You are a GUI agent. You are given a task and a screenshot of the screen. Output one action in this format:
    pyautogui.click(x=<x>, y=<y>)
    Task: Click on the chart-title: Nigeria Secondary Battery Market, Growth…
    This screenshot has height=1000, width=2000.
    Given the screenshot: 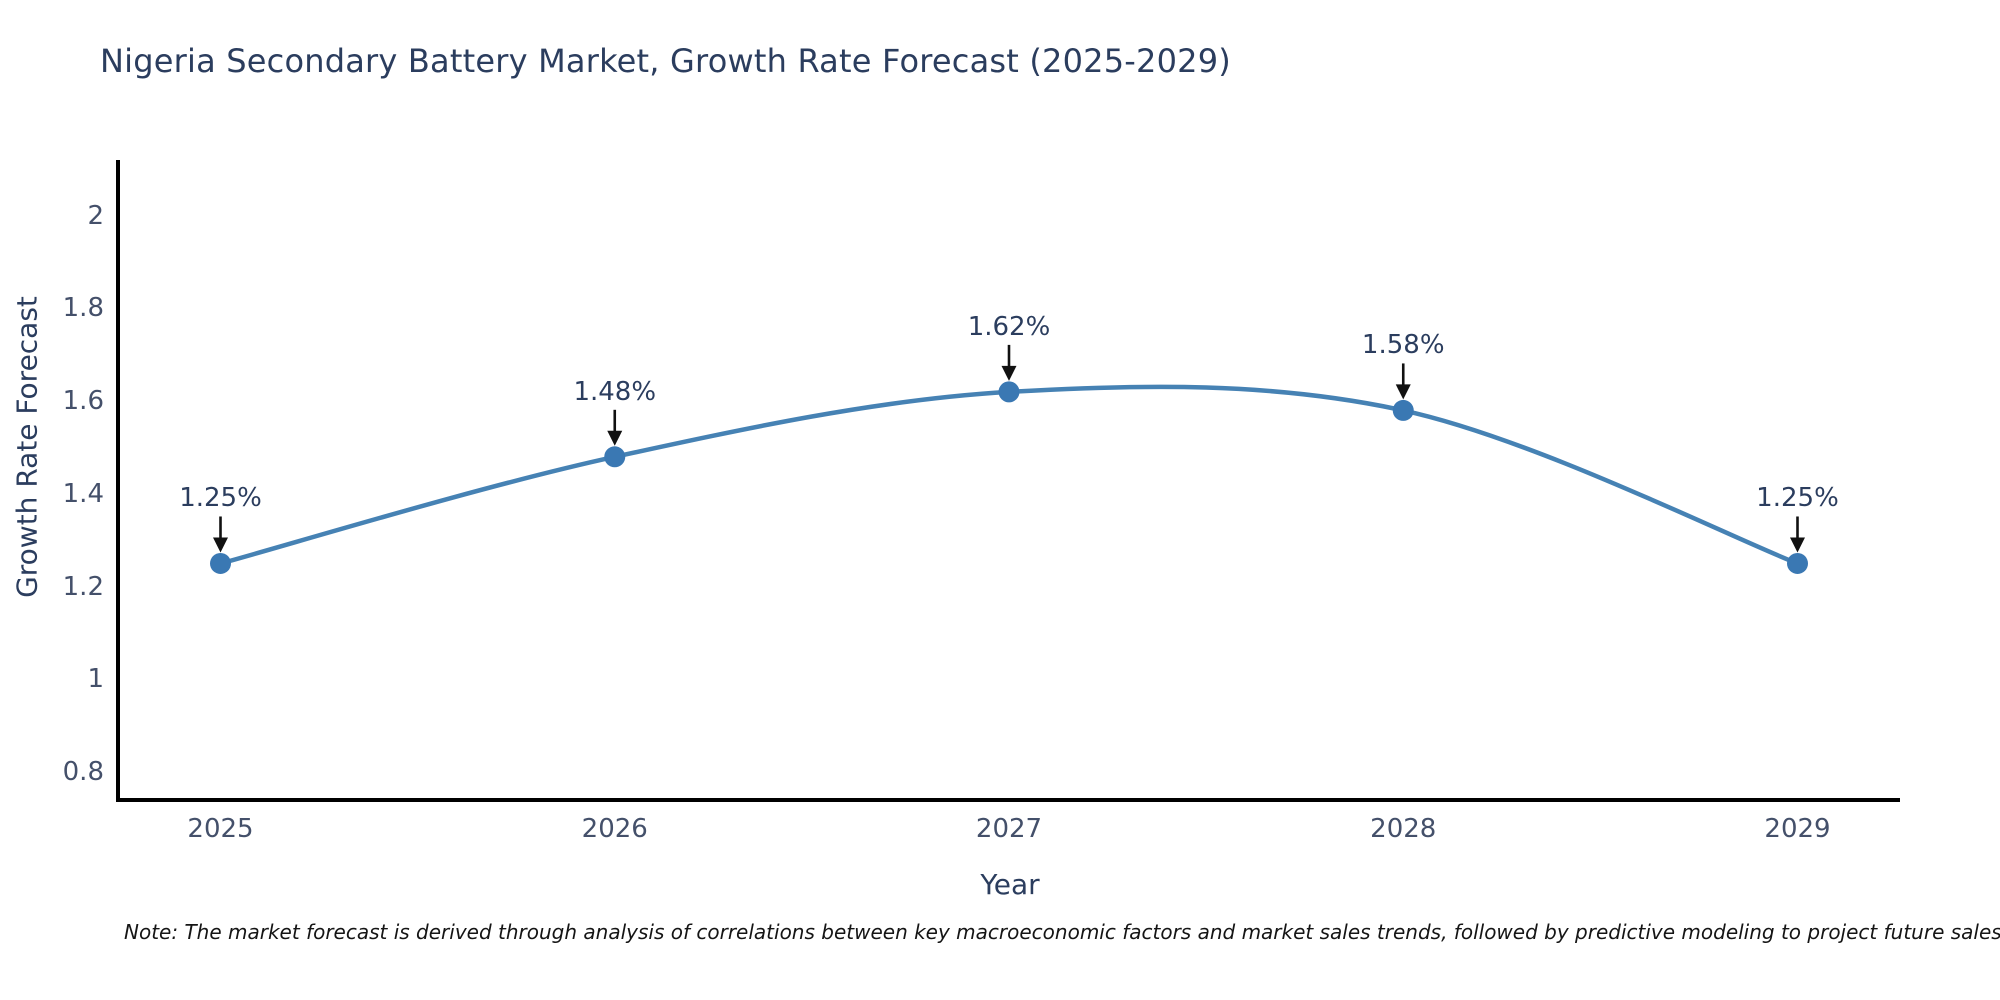 What is the action you would take?
    pyautogui.click(x=665, y=61)
    